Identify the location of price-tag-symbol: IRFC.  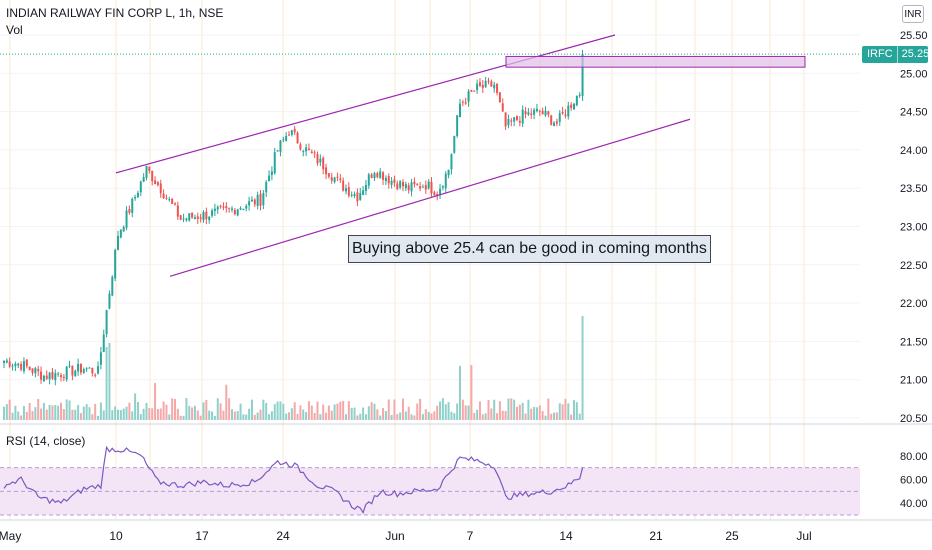
(880, 54).